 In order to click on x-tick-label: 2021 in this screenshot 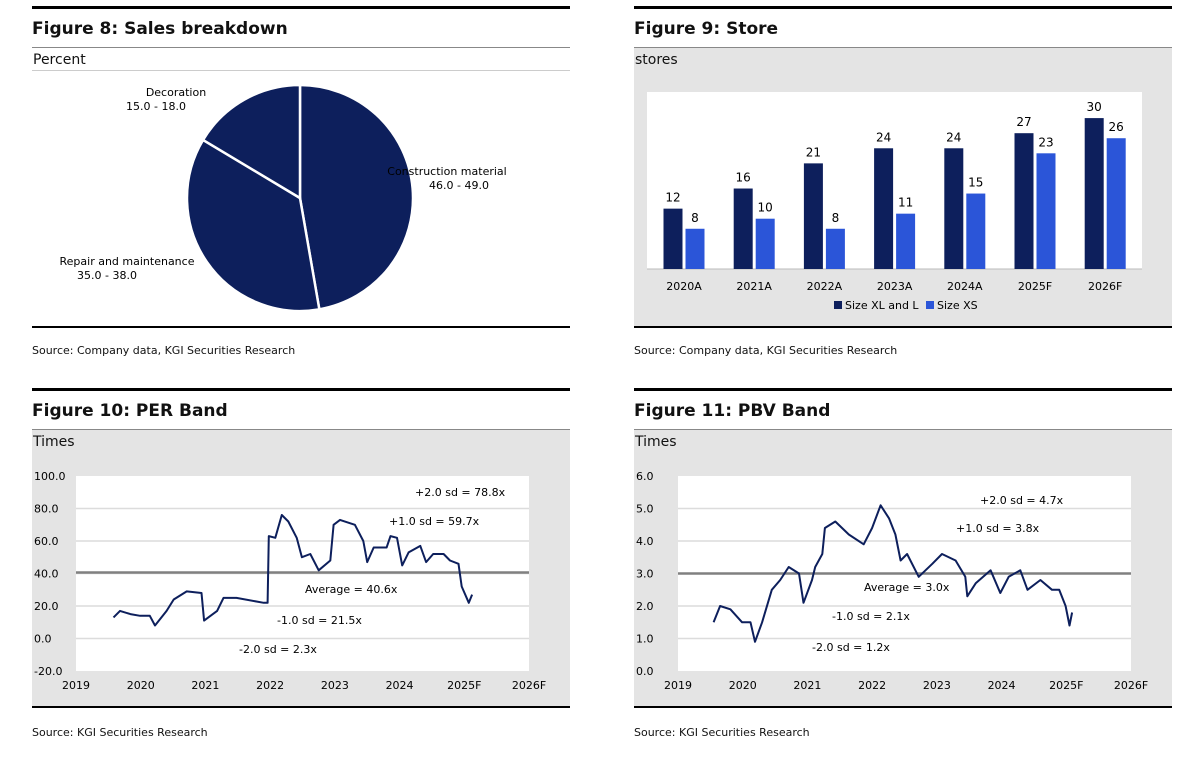, I will do `click(205, 685)`.